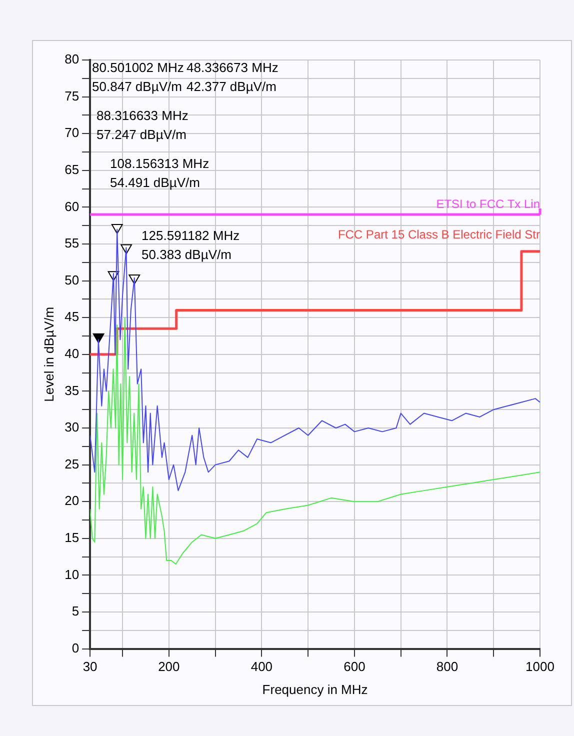  Describe the element at coordinates (72, 537) in the screenshot. I see `y-tick-label: 15` at that location.